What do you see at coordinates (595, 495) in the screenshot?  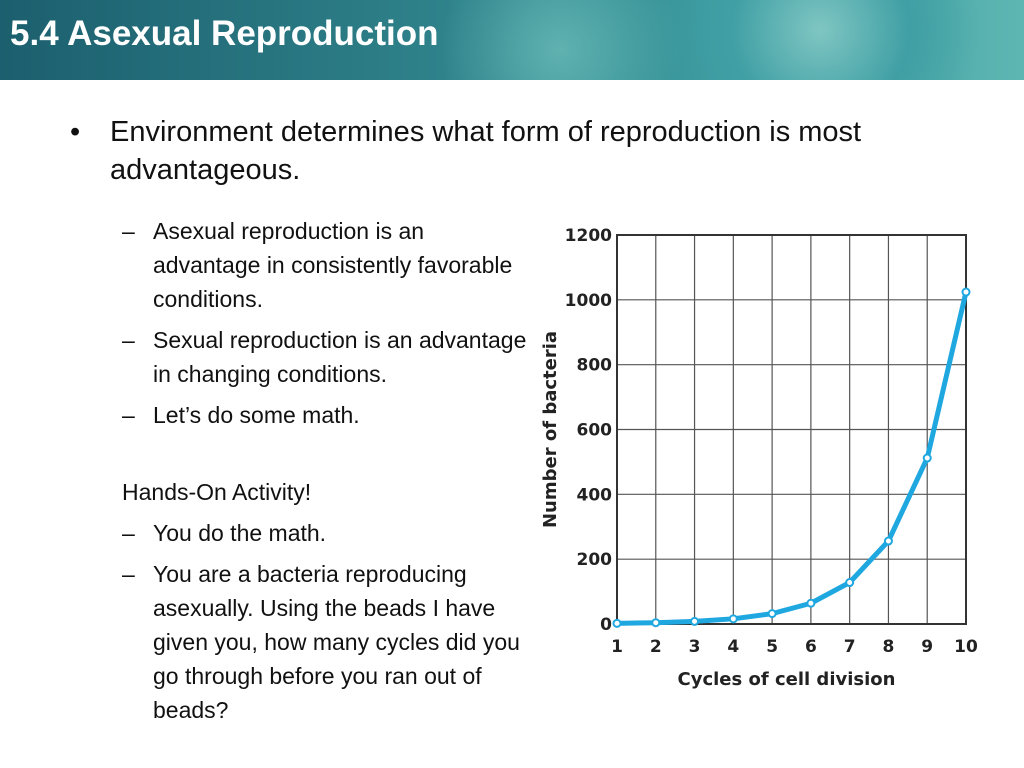 I see `y-tick-label: 400` at bounding box center [595, 495].